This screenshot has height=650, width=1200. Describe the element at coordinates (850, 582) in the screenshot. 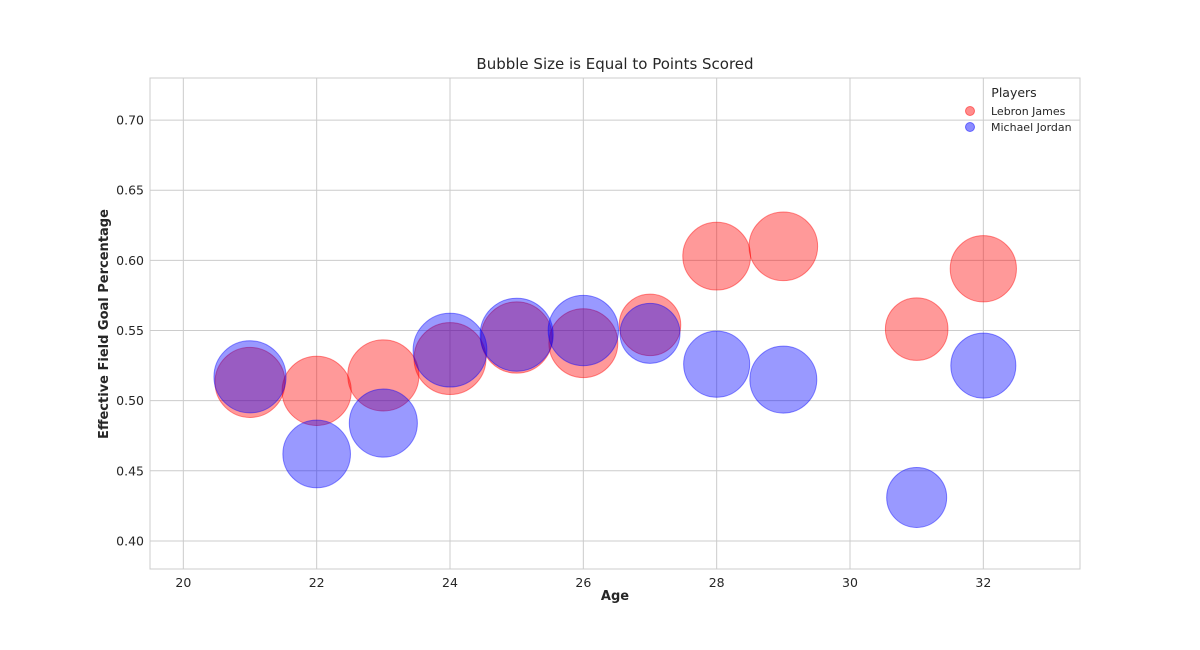

I see `x-tick-label: 30` at that location.